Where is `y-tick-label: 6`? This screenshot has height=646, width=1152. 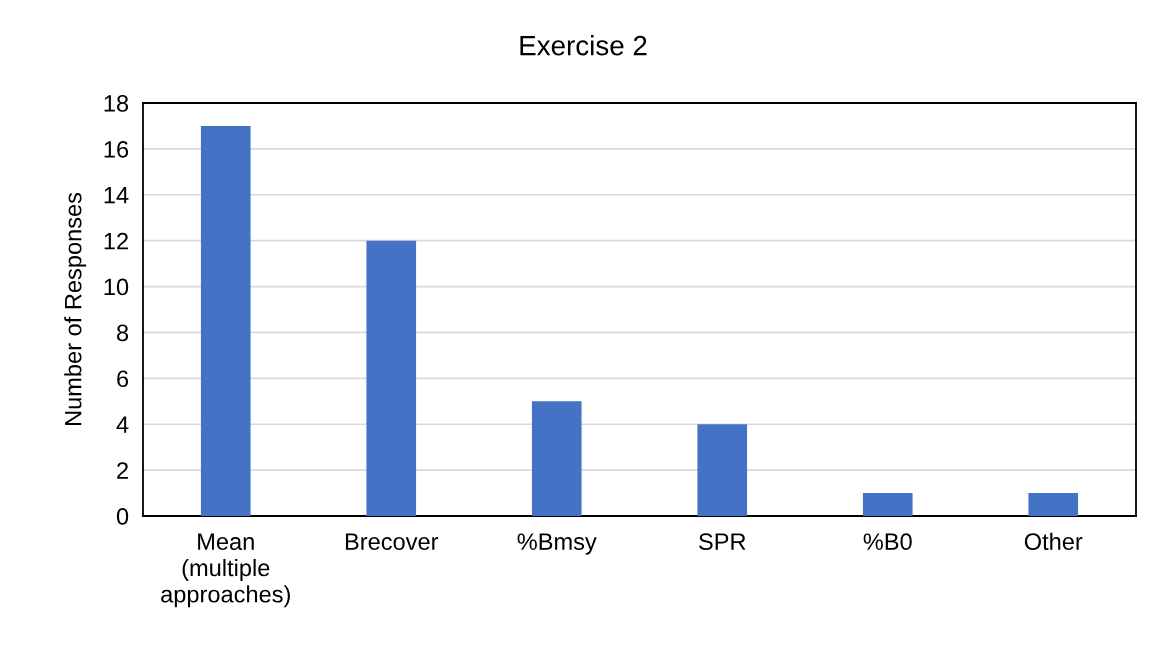 y-tick-label: 6 is located at coordinates (123, 379).